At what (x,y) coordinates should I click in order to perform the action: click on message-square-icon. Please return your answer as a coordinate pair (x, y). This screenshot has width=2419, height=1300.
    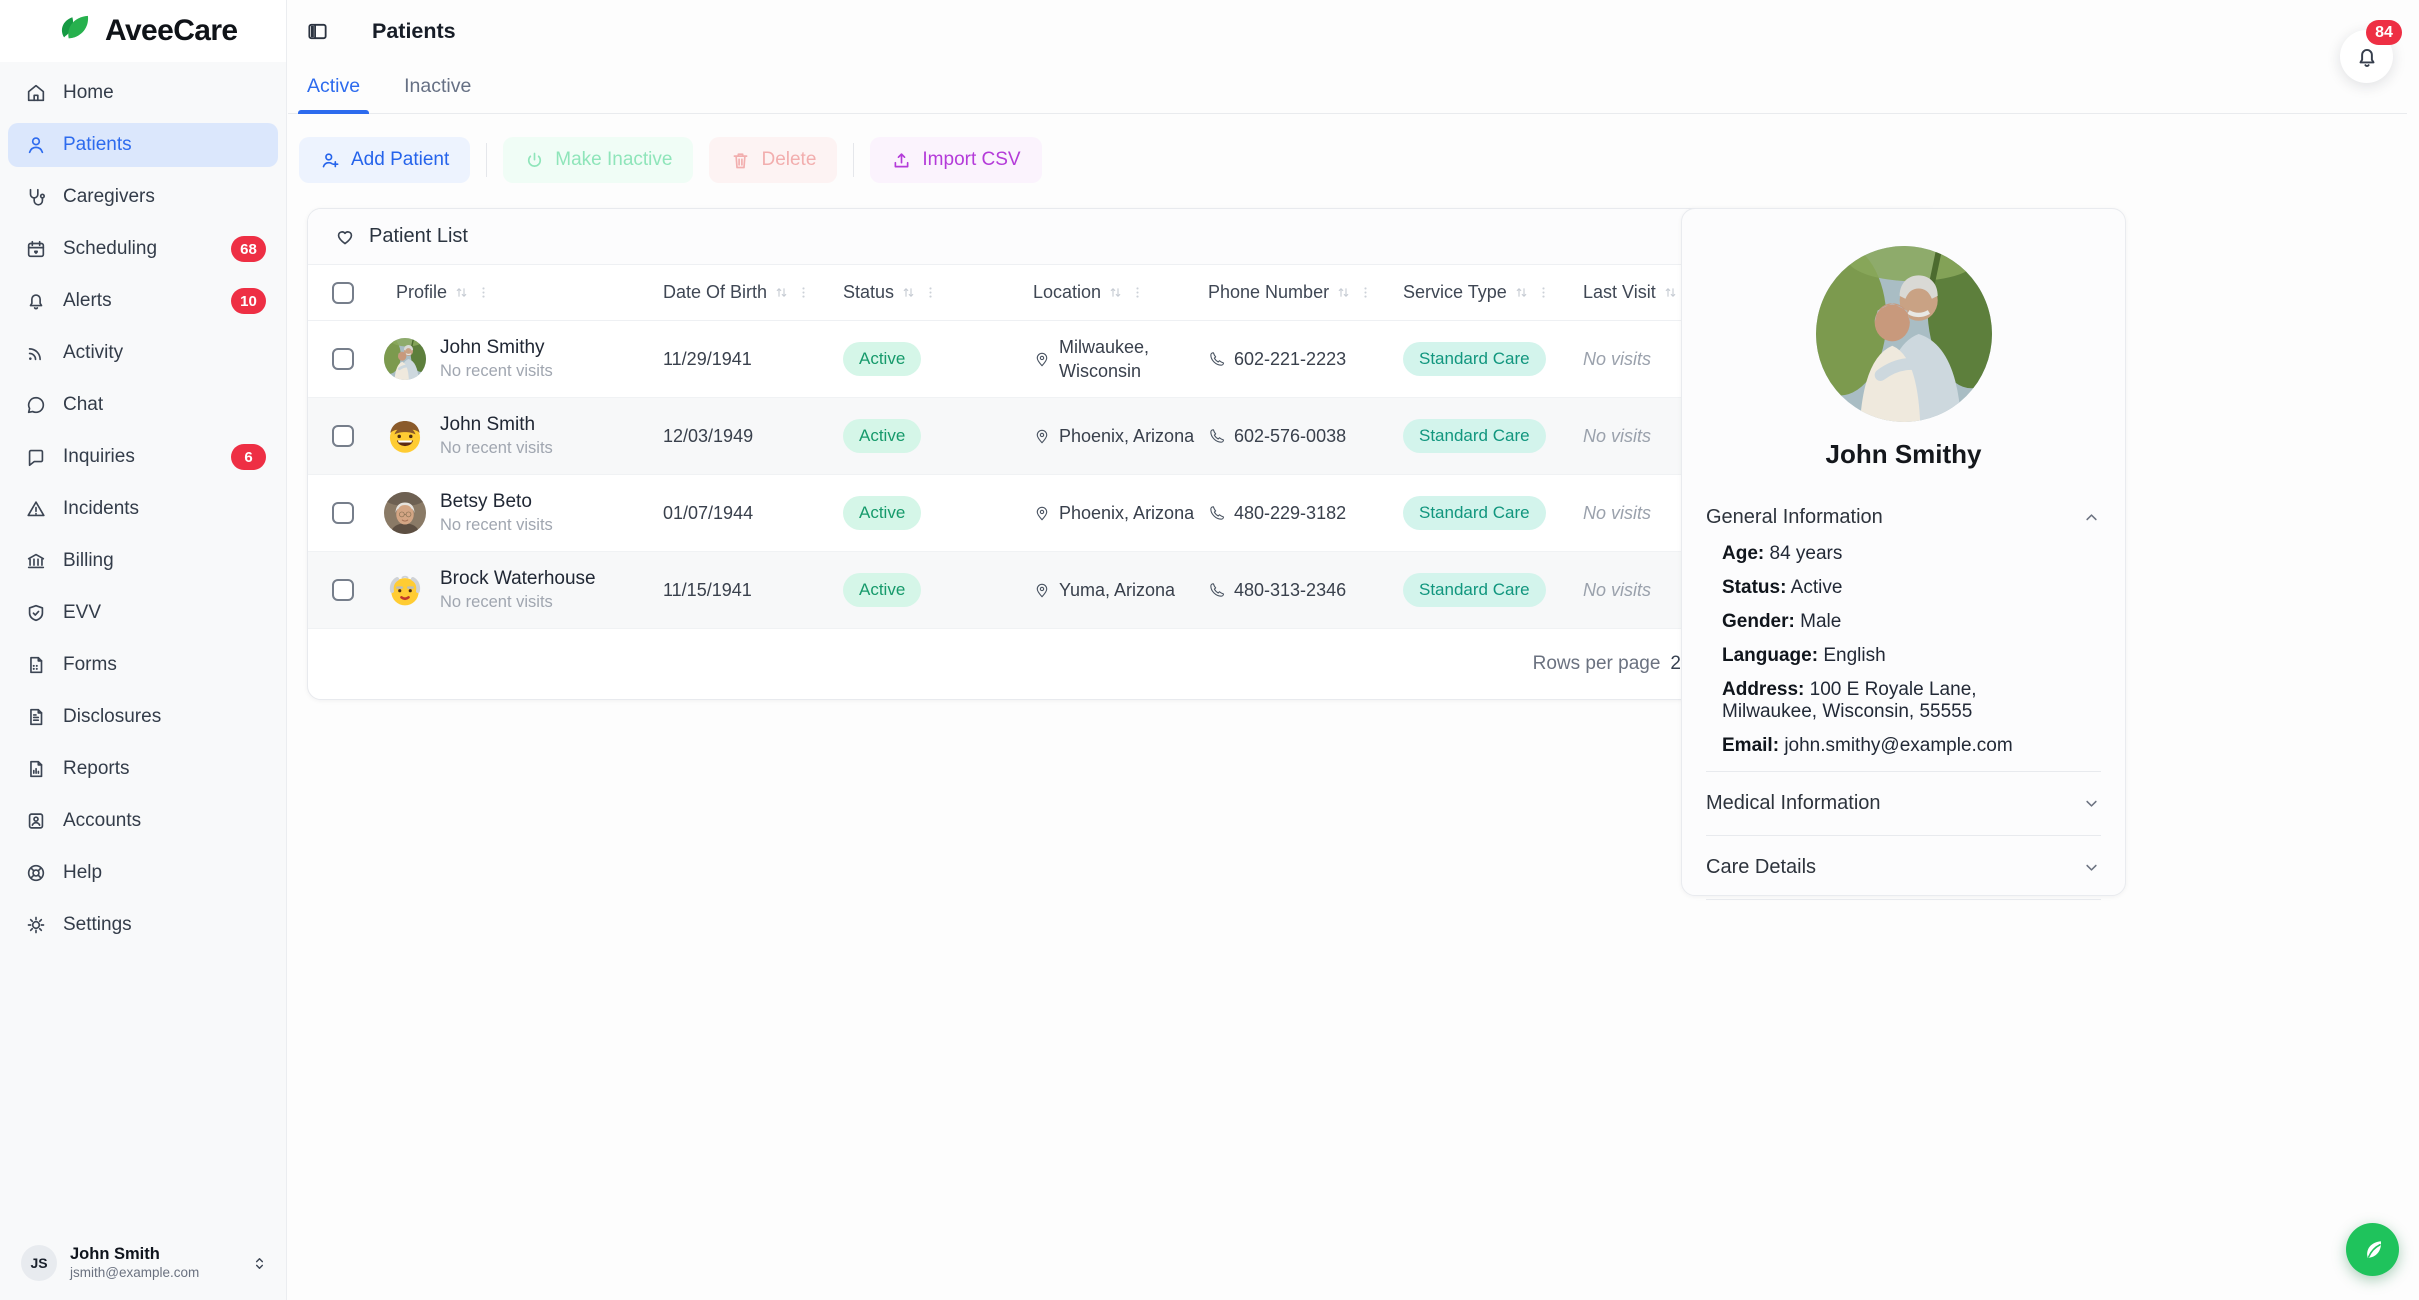
    Looking at the image, I should click on (36, 458).